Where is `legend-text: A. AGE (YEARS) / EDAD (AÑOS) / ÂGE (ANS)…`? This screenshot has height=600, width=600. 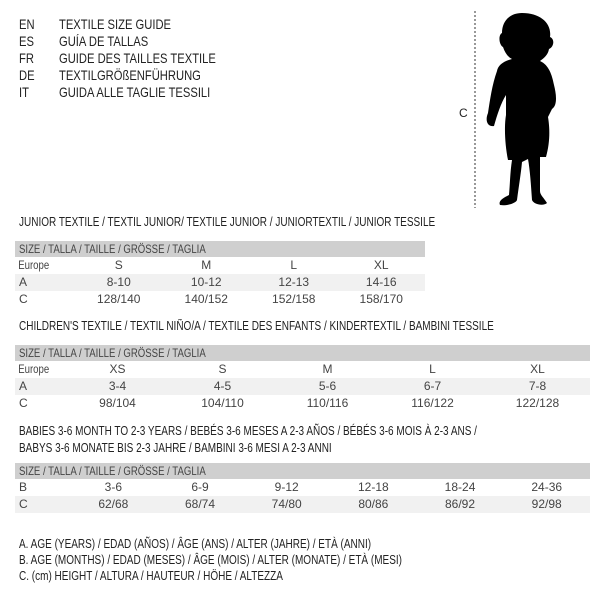 legend-text: A. AGE (YEARS) / EDAD (AÑOS) / ÂGE (ANS)… is located at coordinates (195, 544).